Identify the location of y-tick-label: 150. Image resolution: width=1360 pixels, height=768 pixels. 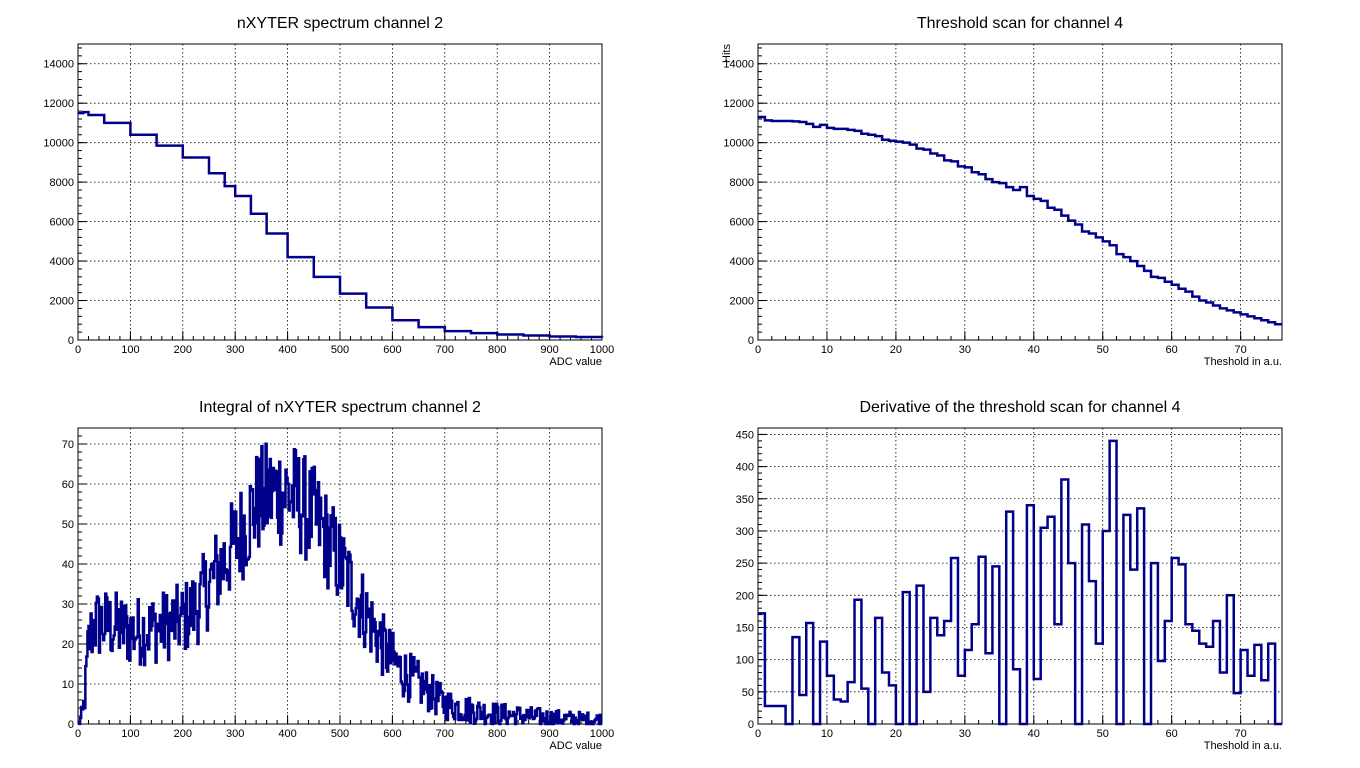
(745, 628).